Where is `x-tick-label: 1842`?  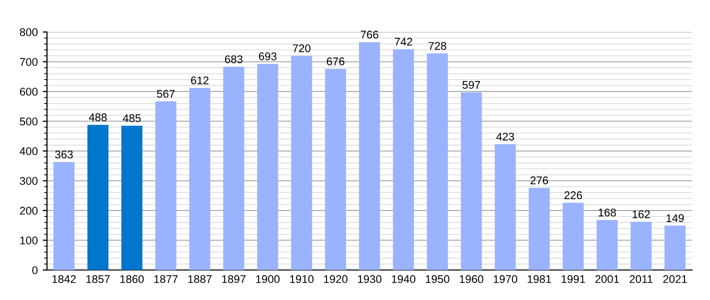
x-tick-label: 1842 is located at coordinates (64, 279).